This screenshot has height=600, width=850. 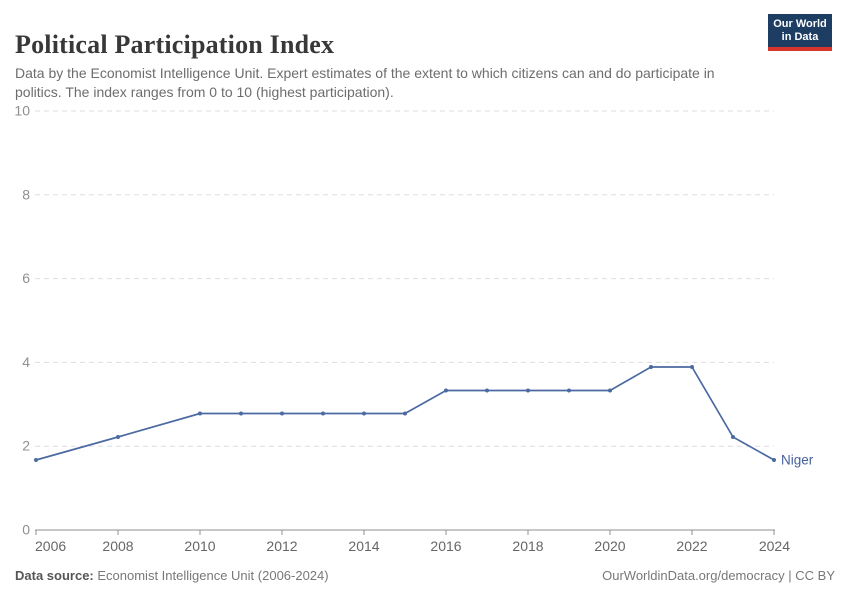 What do you see at coordinates (199, 546) in the screenshot?
I see `x-axis-tick-label-2010: 2010` at bounding box center [199, 546].